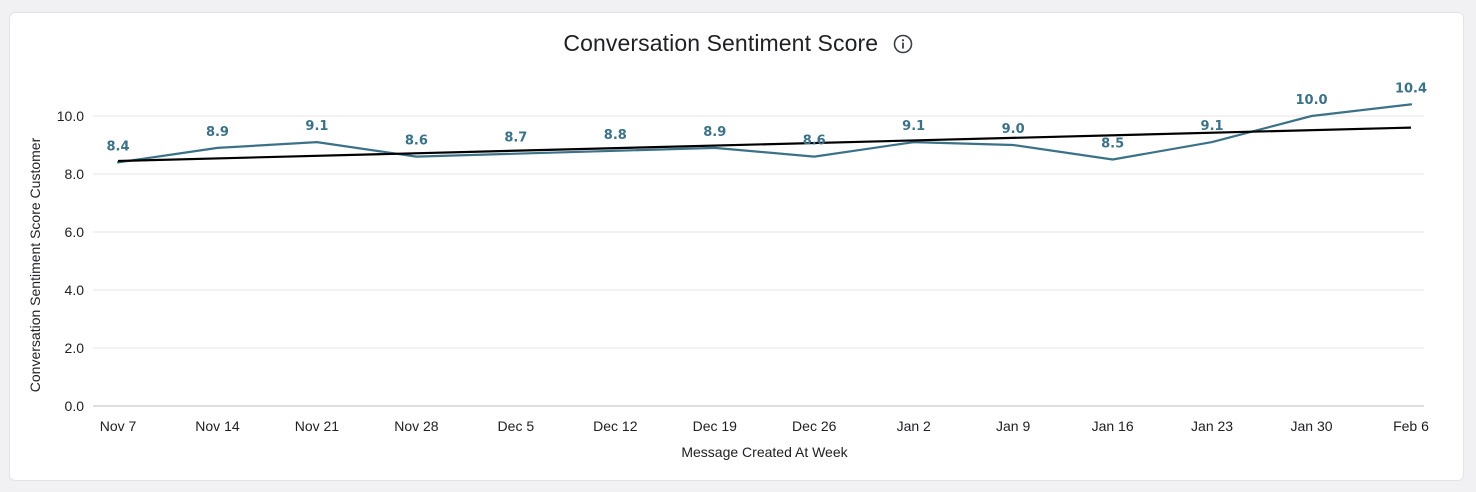 Image resolution: width=1476 pixels, height=492 pixels. I want to click on series-line-group, so click(765, 132).